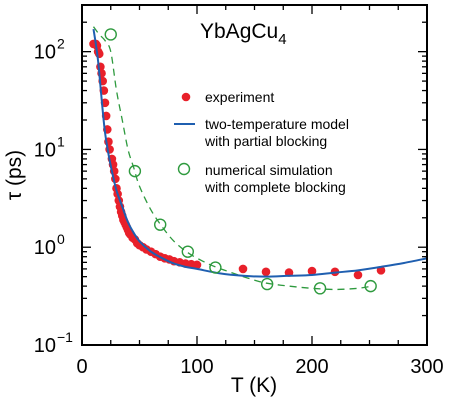  Describe the element at coordinates (186, 97) in the screenshot. I see `legend-marker-experiment` at that location.